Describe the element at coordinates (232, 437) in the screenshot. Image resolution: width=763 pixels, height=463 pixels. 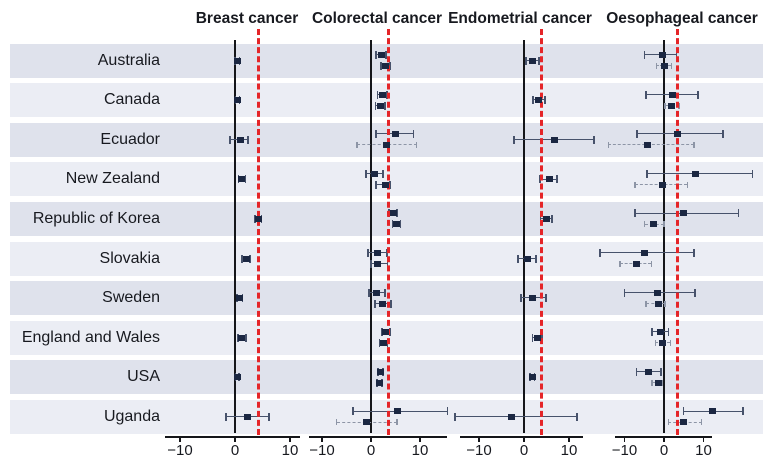
I see `x-axis-line` at that location.